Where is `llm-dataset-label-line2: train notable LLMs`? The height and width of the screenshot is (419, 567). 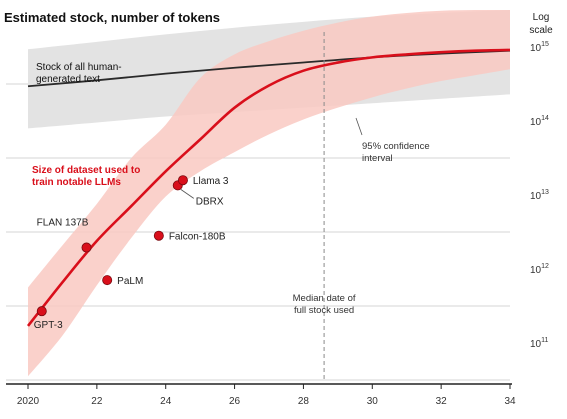
llm-dataset-label-line2: train notable LLMs is located at coordinates (76, 182).